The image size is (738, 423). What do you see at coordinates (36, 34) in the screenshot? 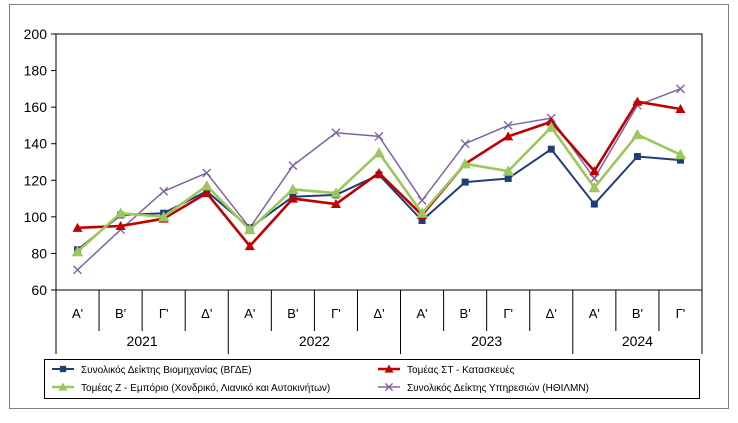
I see `y-tick-label: 200` at bounding box center [36, 34].